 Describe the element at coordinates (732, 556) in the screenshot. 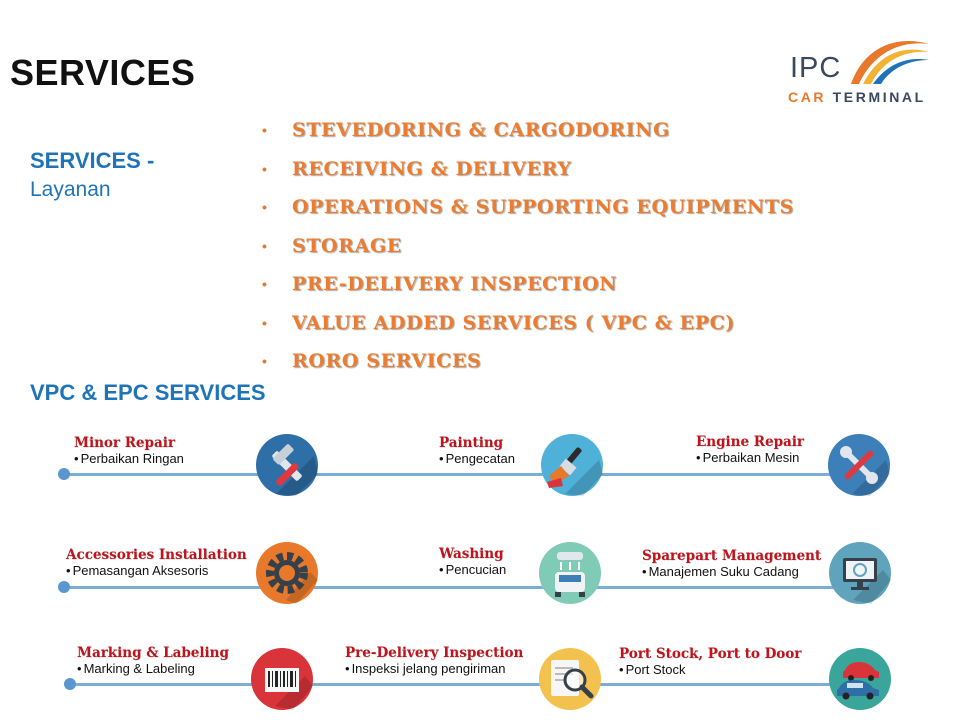

I see `vpc-item-title: Sparepart Management` at that location.